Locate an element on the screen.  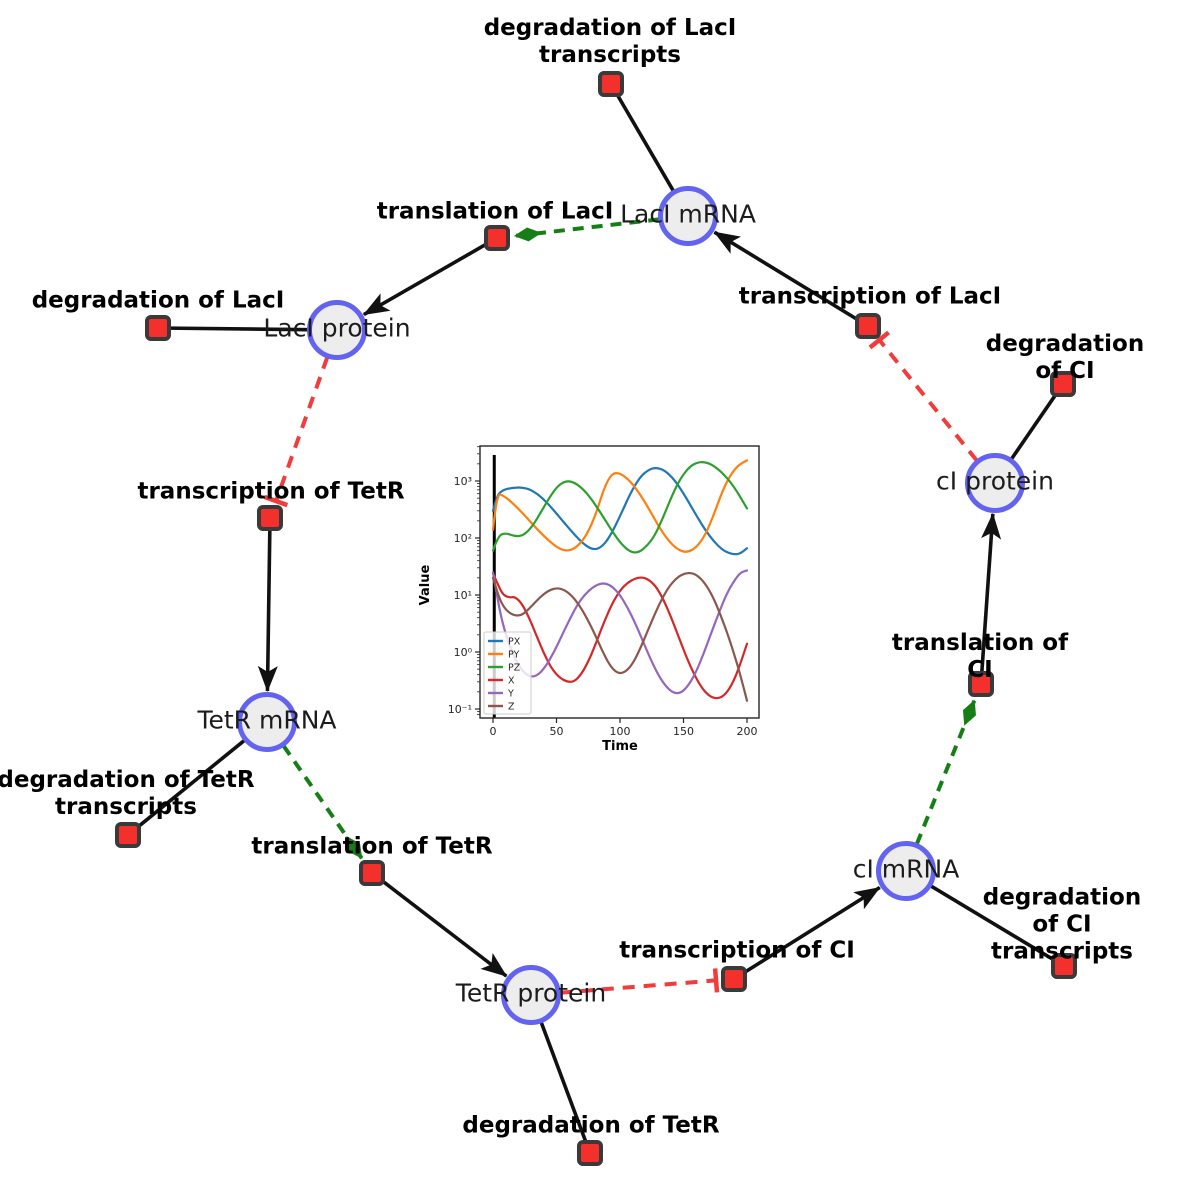
species-node-laci-mrna is located at coordinates (688, 216).